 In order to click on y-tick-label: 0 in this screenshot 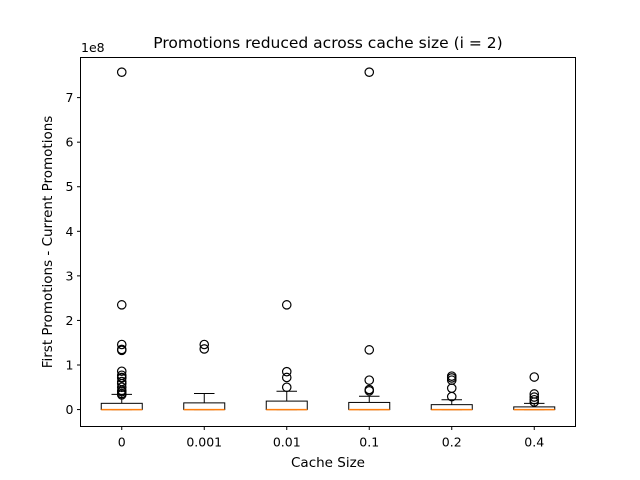, I will do `click(70, 409)`.